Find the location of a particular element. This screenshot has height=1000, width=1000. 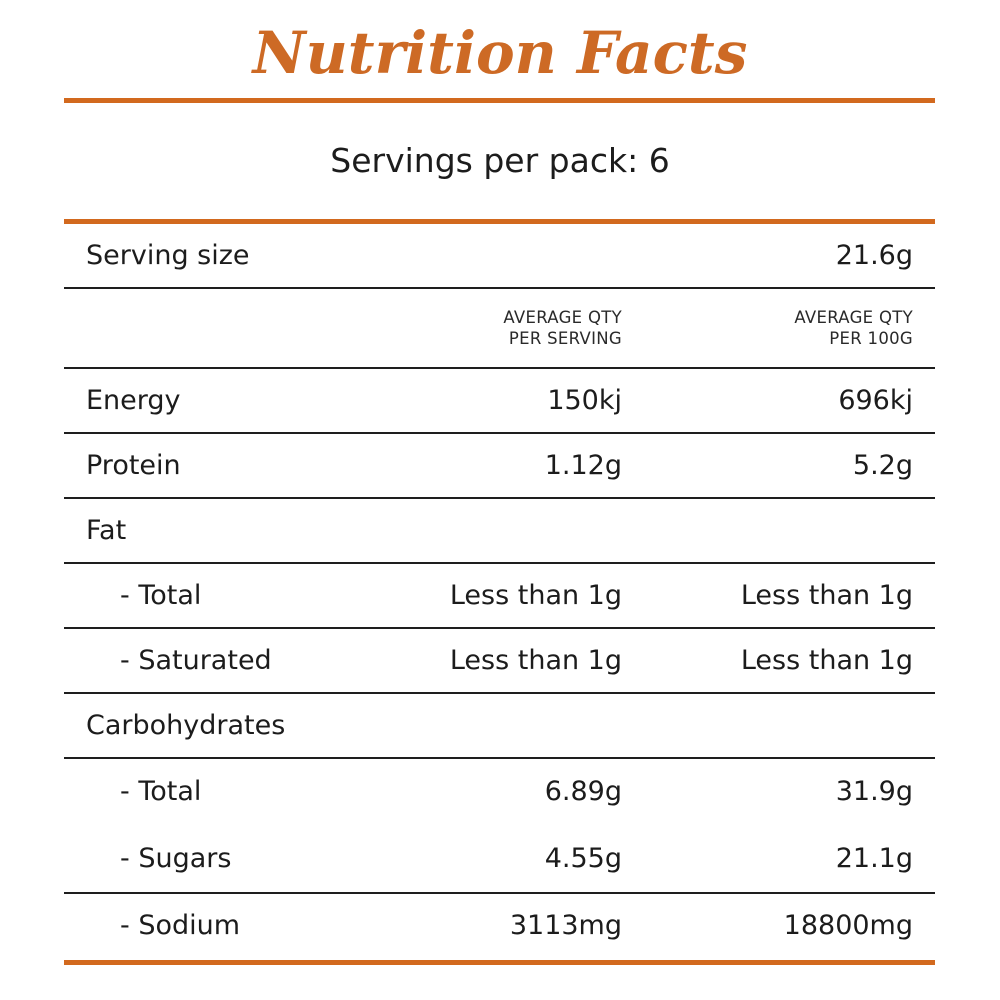

nutrient-label: Carbohydrates is located at coordinates (186, 725).